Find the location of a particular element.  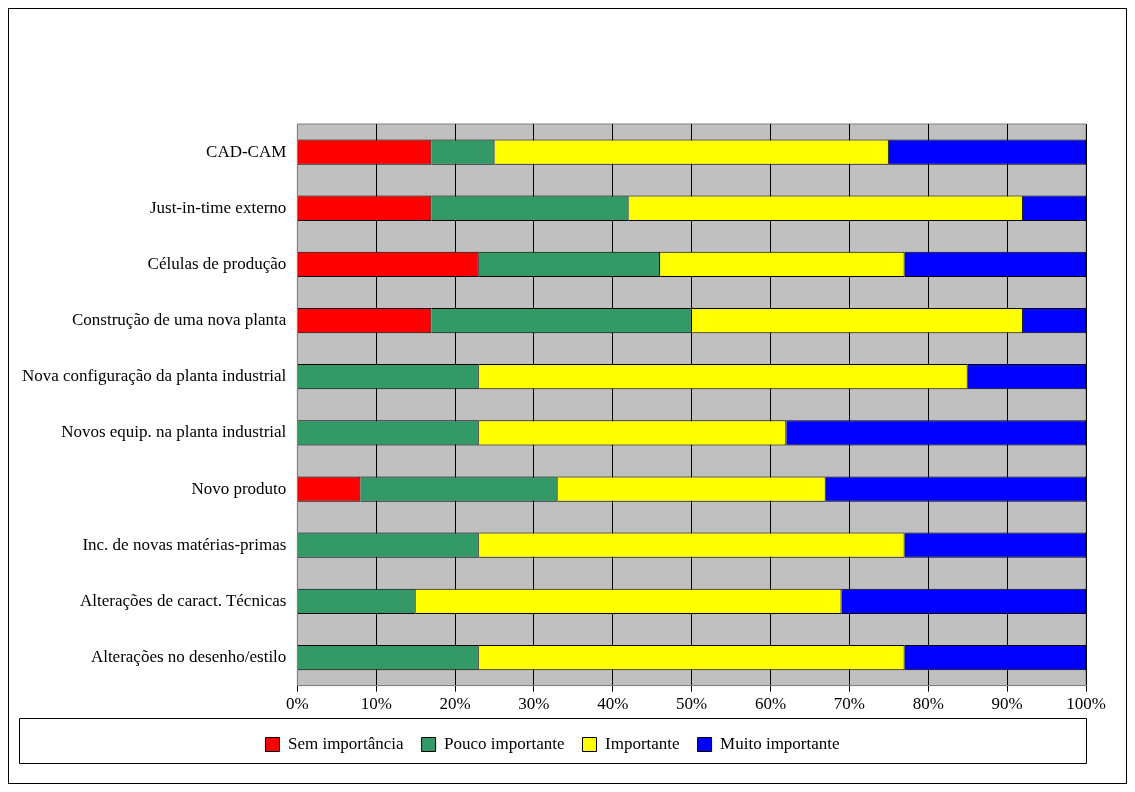

y-tick-label: Alterações no desenho/estilo is located at coordinates (188, 656).